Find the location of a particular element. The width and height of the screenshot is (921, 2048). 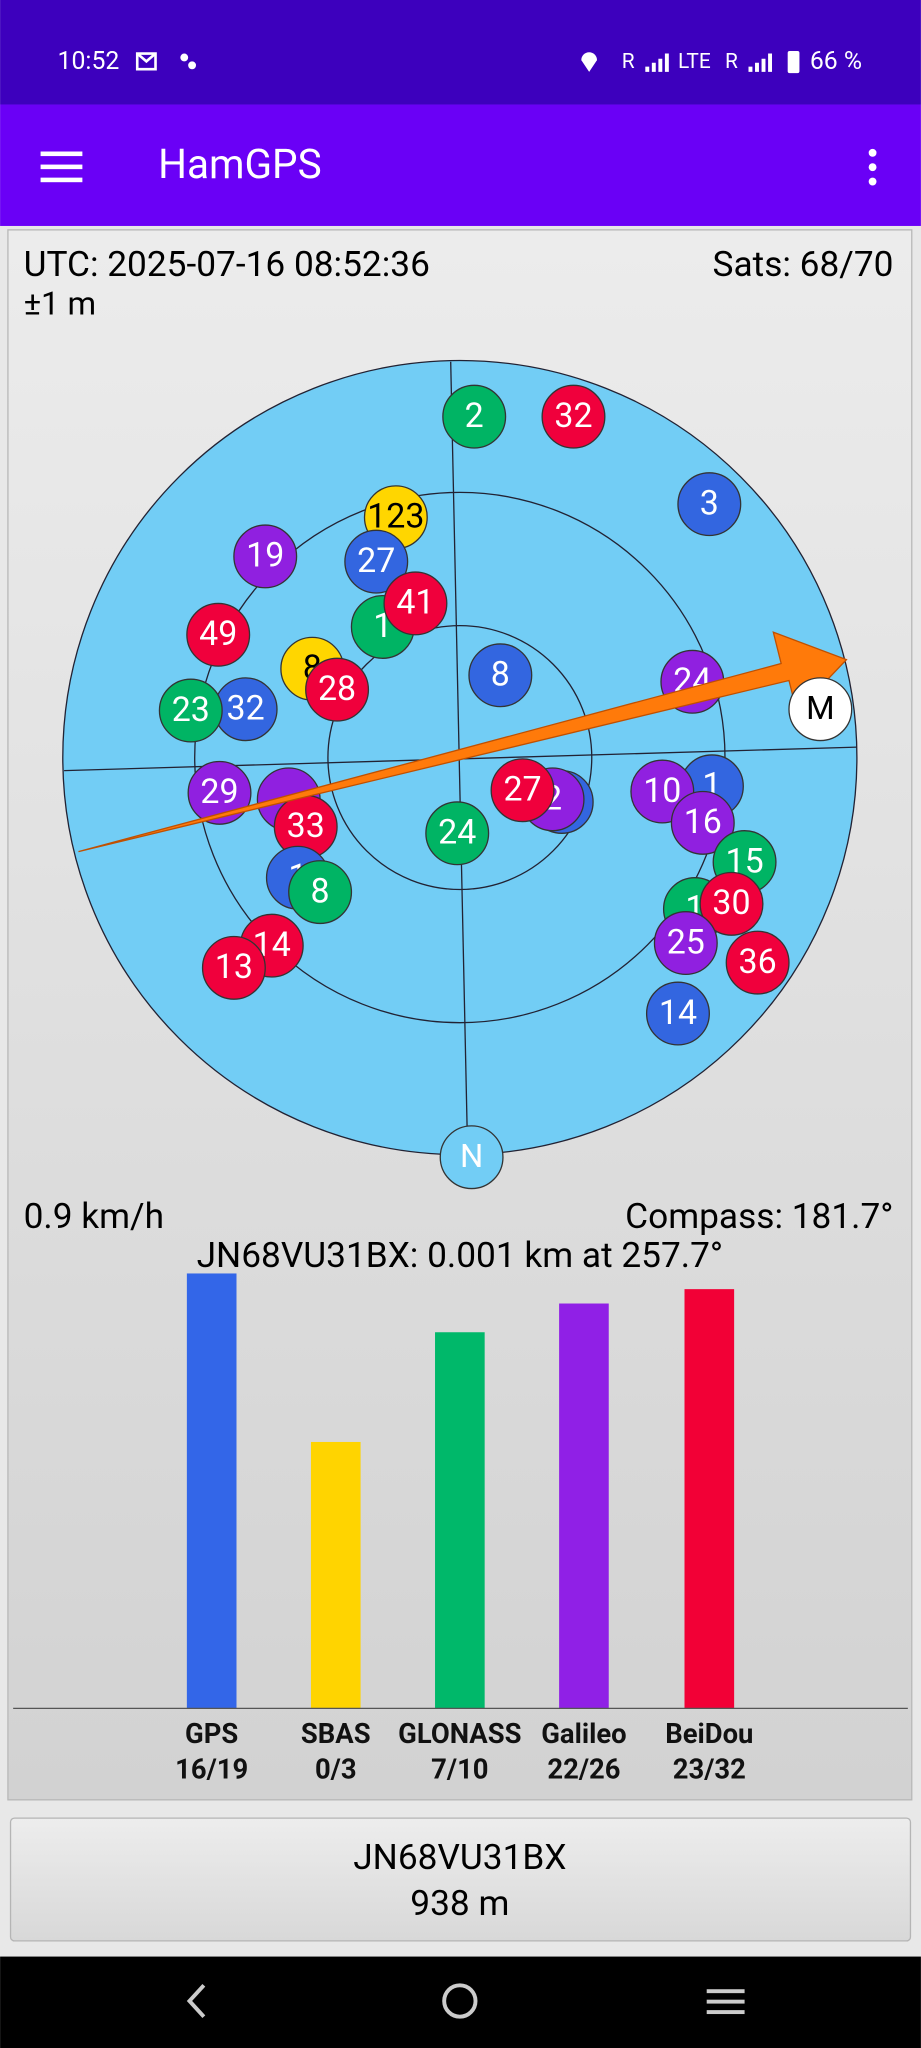

battery-icon is located at coordinates (793, 62).